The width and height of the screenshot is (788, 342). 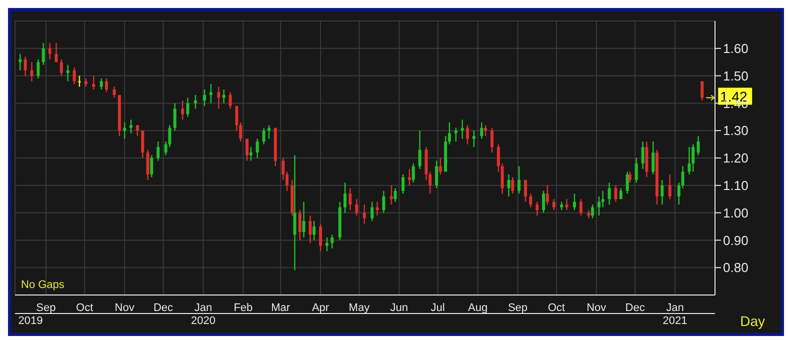 What do you see at coordinates (752, 321) in the screenshot?
I see `text: Day` at bounding box center [752, 321].